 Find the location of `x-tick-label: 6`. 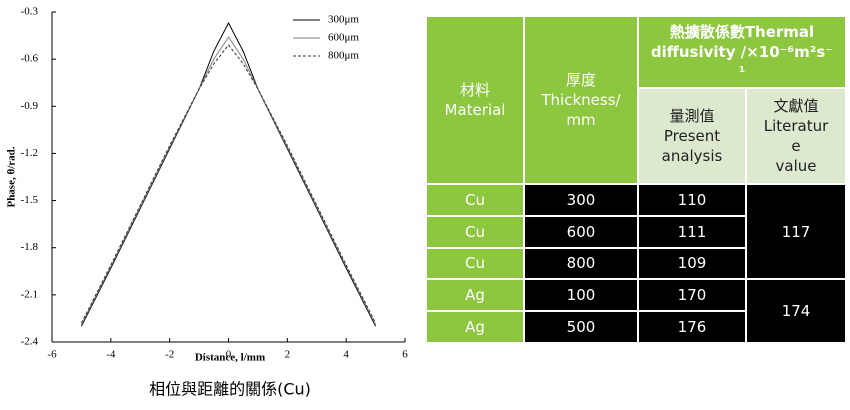

x-tick-label: 6 is located at coordinates (405, 355).